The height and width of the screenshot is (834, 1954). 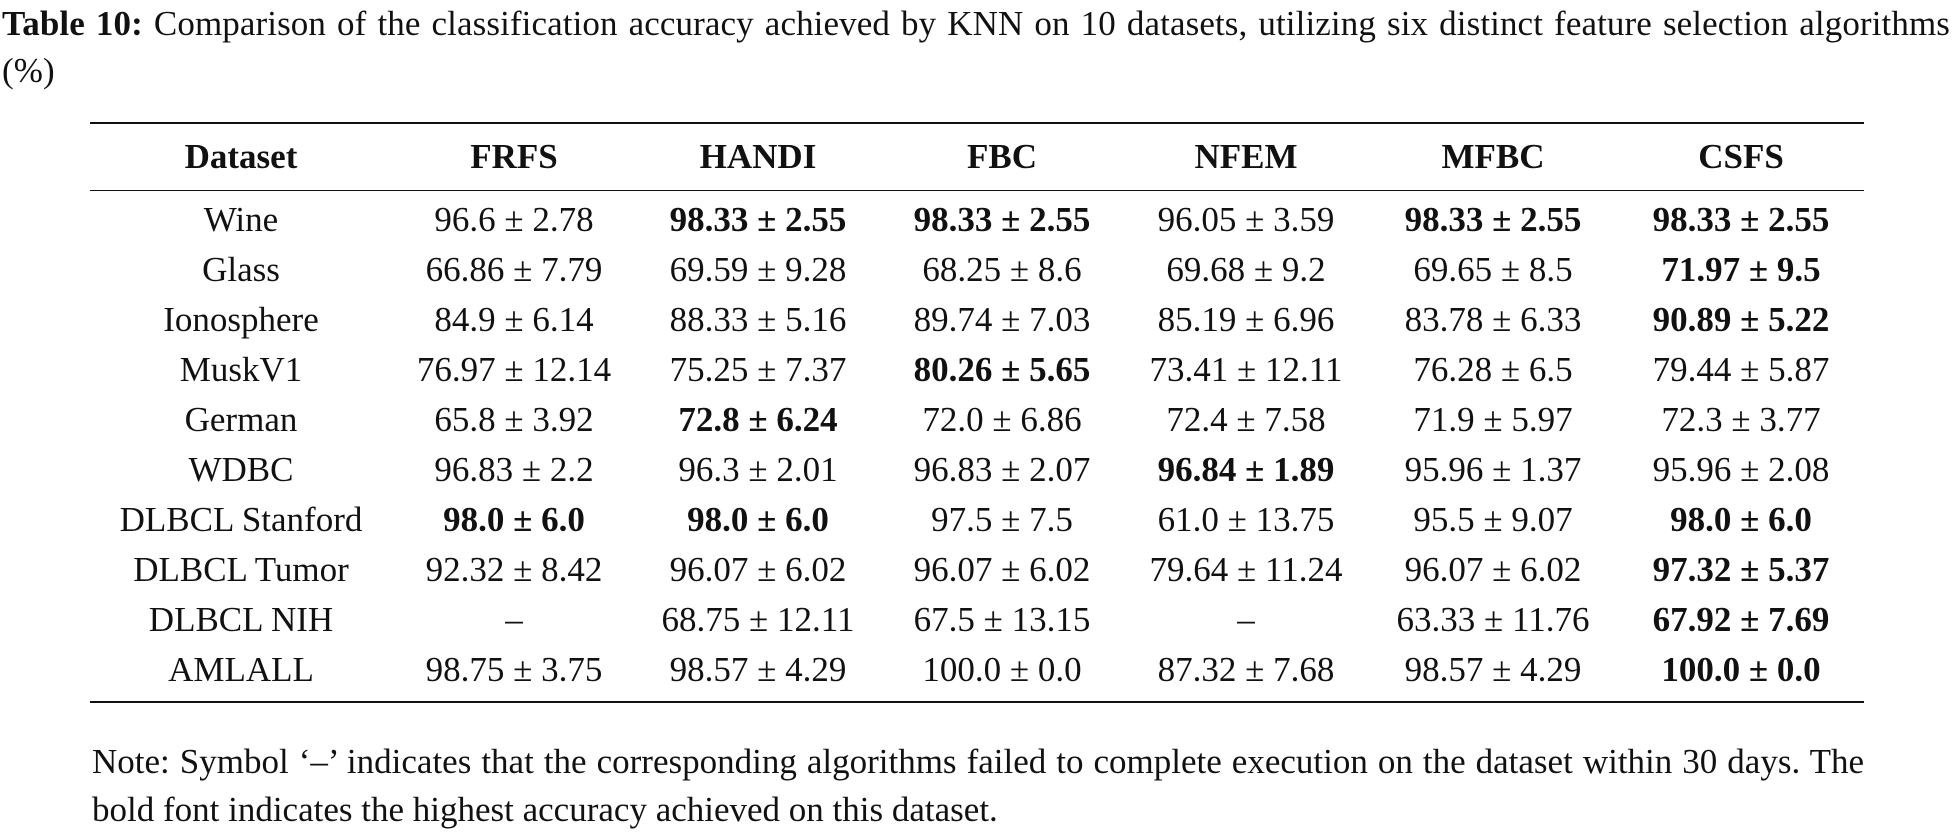 I want to click on accuracy-cell: 72.3 ± 3.77, so click(x=1741, y=419).